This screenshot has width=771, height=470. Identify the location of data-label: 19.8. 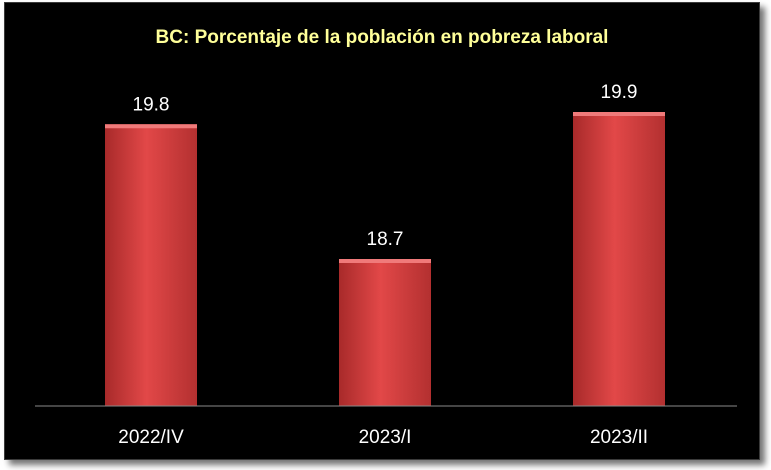
(151, 104).